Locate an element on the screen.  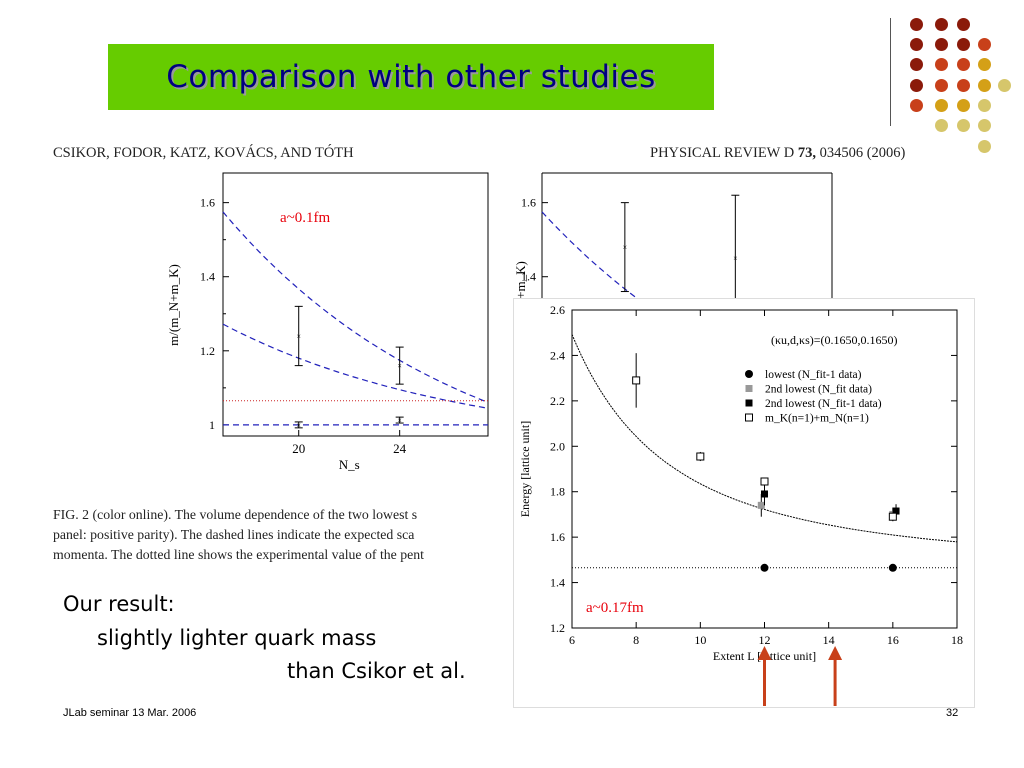
slide-title: Comparison with other studies is located at coordinates (411, 77).